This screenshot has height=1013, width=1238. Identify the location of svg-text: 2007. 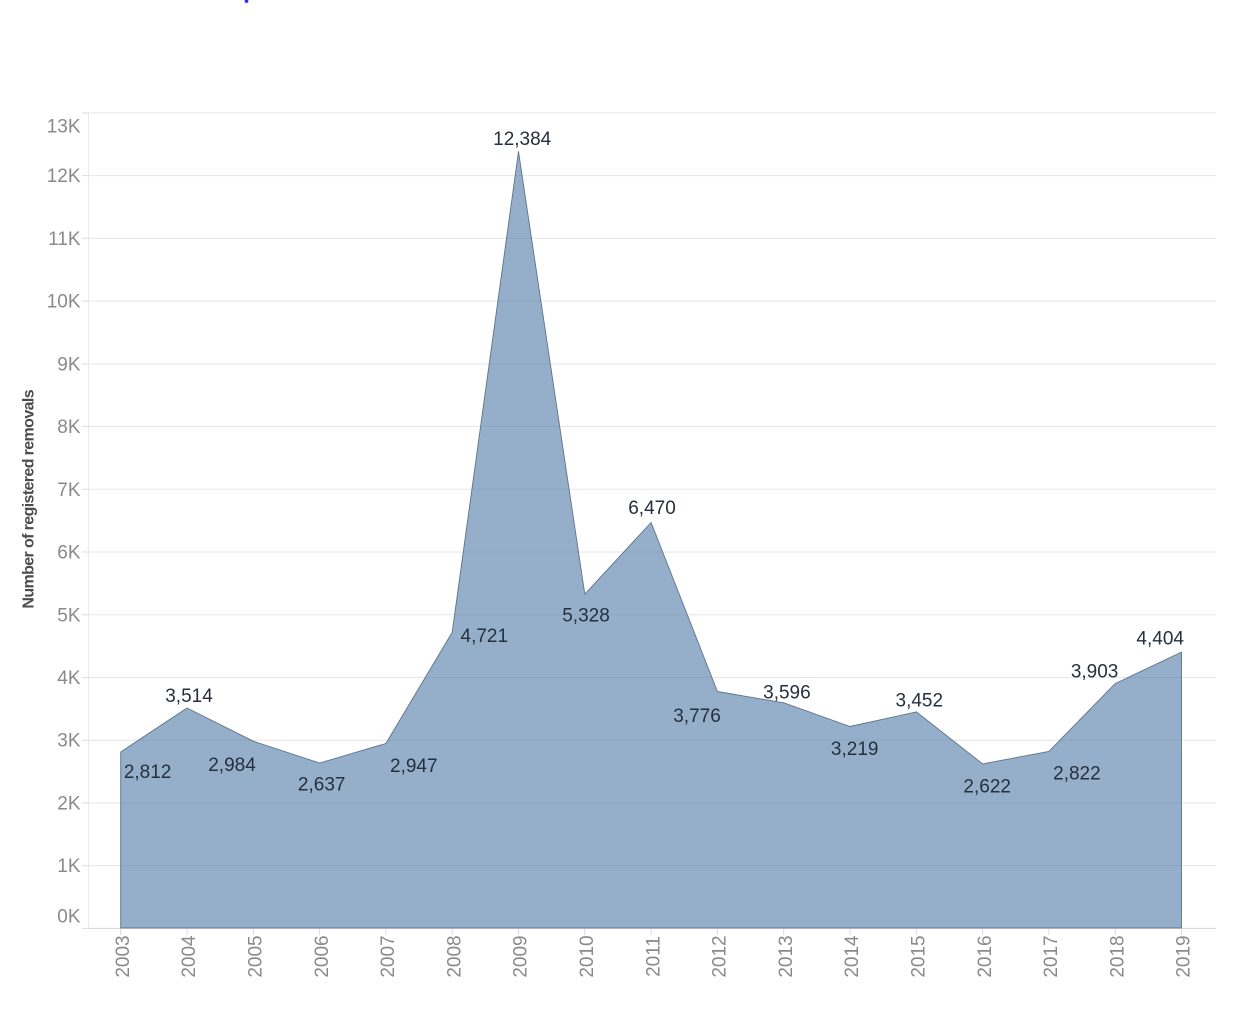
(388, 956).